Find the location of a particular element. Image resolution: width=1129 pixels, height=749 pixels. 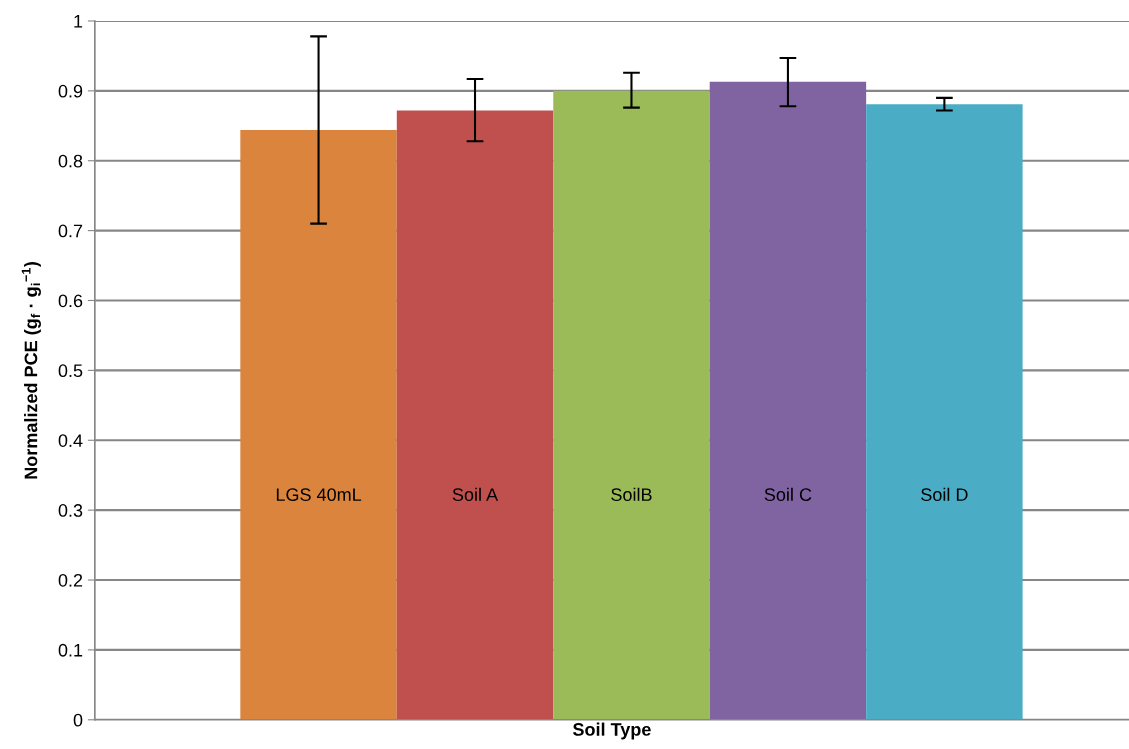

y-tick-label: 0.9 is located at coordinates (70, 91).